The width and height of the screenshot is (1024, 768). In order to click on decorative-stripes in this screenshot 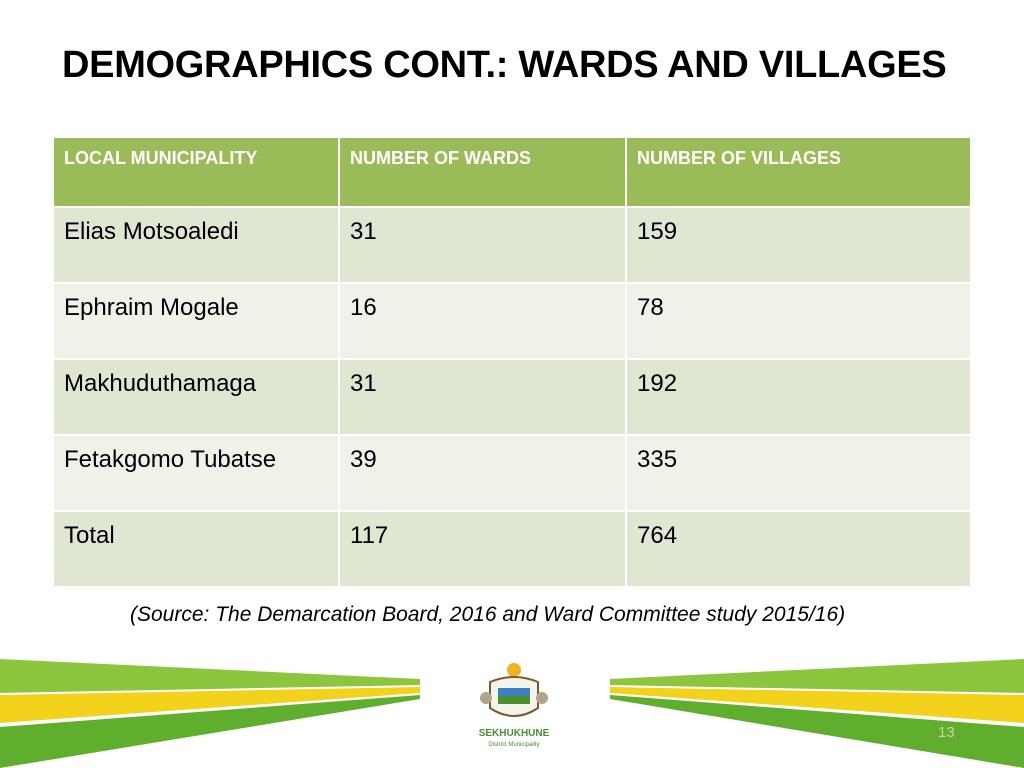, I will do `click(512, 713)`.